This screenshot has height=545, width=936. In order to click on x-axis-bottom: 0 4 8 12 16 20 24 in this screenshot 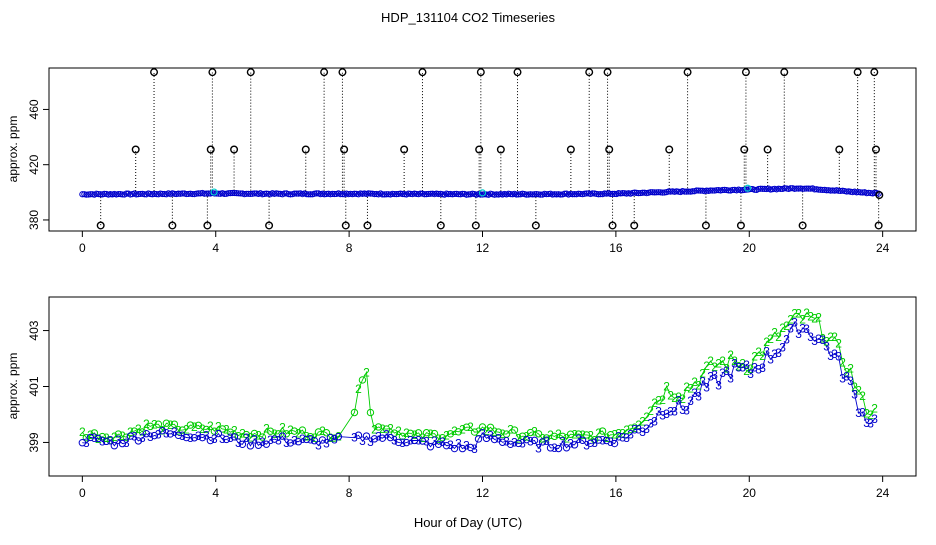, I will do `click(484, 488)`.